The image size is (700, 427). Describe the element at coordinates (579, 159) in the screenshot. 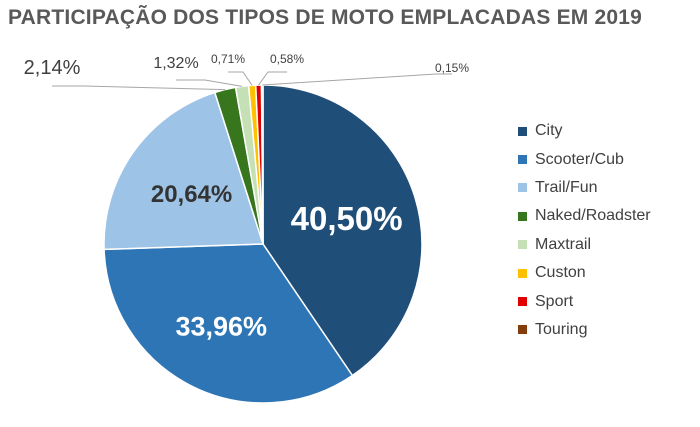

I see `legend-label: Scooter/Cub` at that location.